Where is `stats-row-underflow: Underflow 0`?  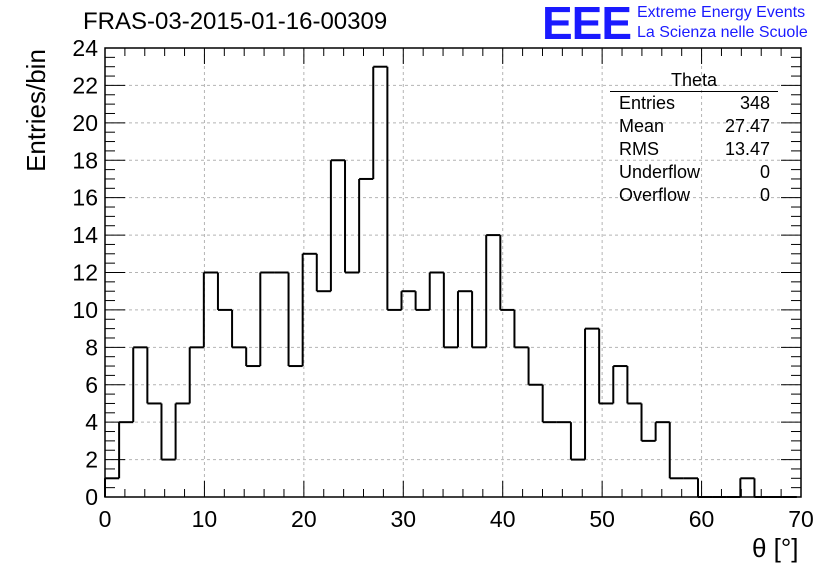
stats-row-underflow: Underflow 0 is located at coordinates (694, 172).